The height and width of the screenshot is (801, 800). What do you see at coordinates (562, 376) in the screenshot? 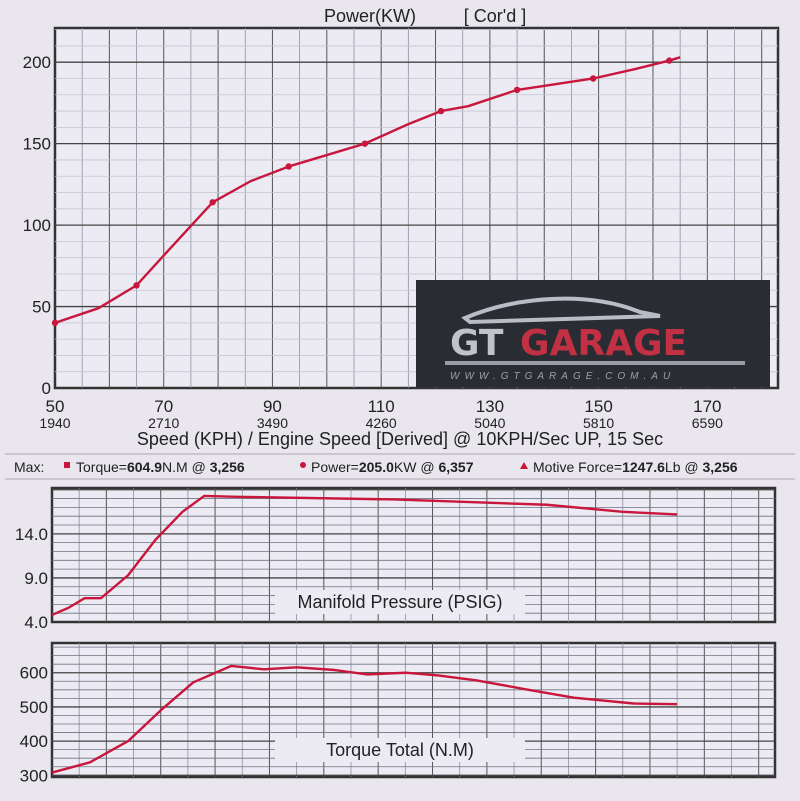
I see `svg-text: WWW.GTGARAGE.COM.AU` at bounding box center [562, 376].